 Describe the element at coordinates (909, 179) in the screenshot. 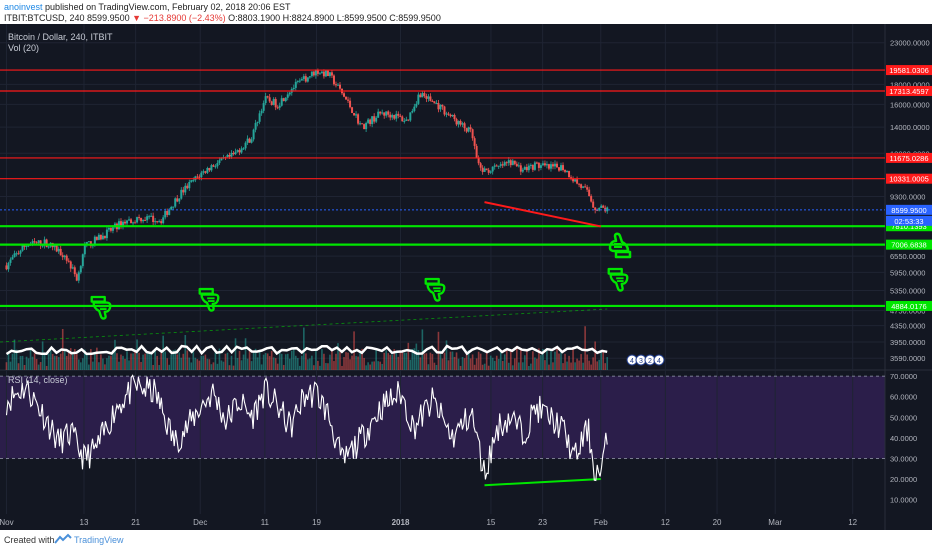

I see `price-tag-label: 10331.0005` at that location.